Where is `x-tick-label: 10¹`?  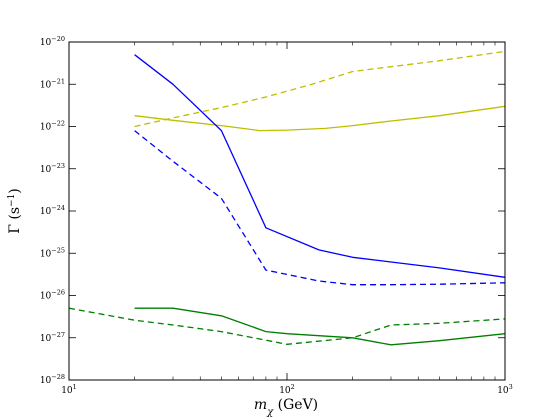
x-tick-label: 10¹ is located at coordinates (69, 389).